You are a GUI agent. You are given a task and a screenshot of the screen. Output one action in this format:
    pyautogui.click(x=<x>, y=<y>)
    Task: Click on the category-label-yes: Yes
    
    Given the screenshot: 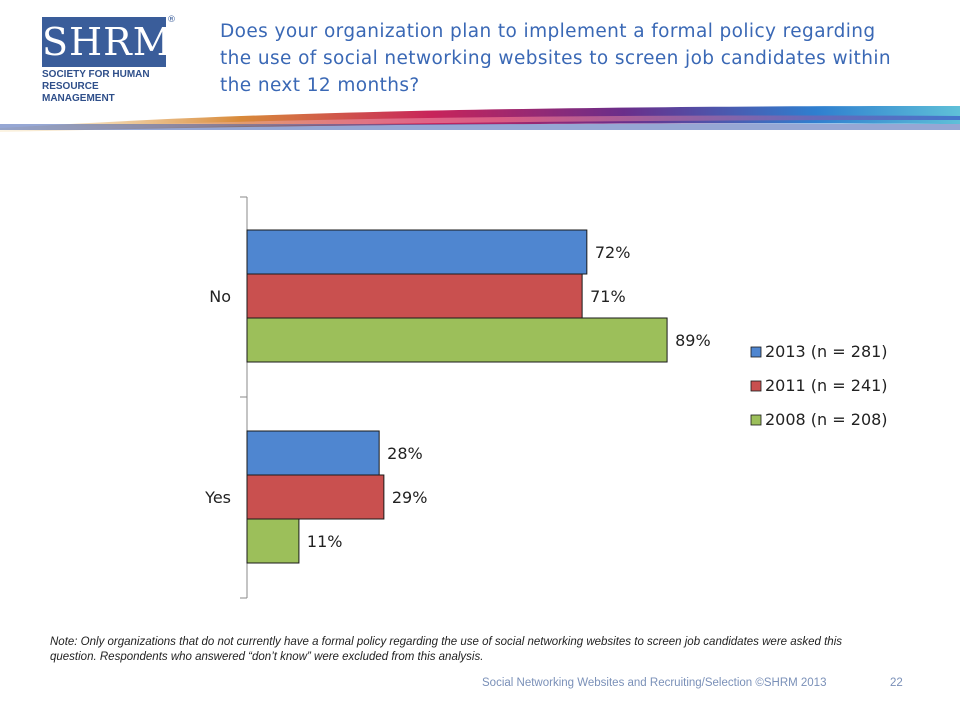 What is the action you would take?
    pyautogui.click(x=217, y=497)
    